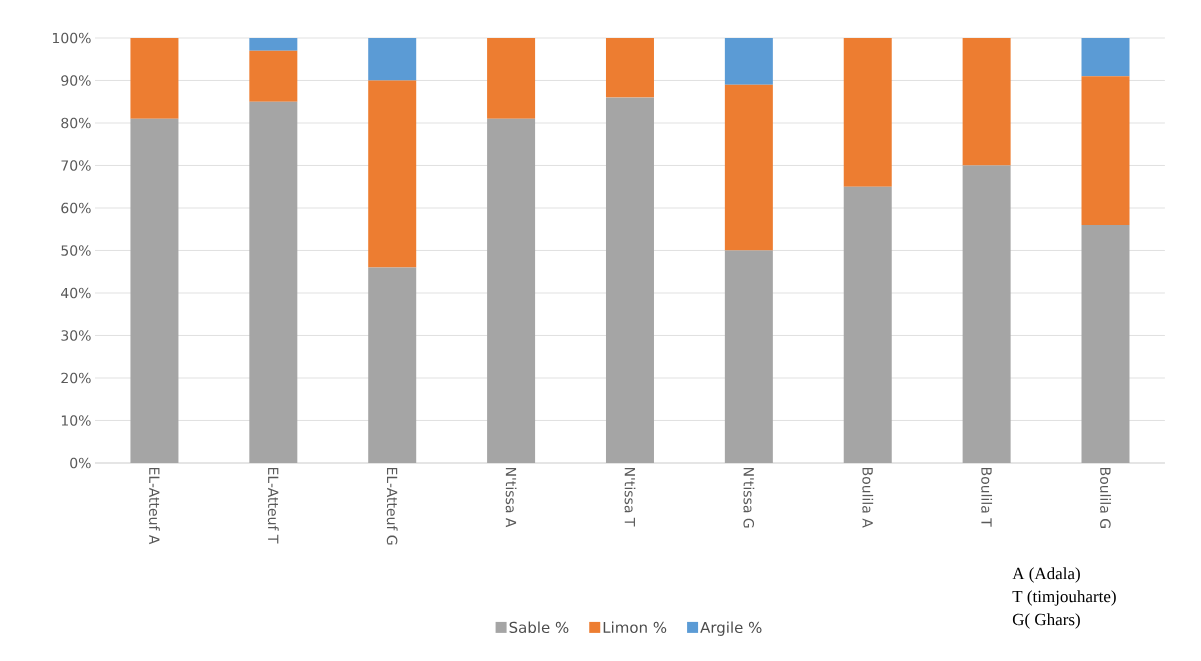  Describe the element at coordinates (1064, 598) in the screenshot. I see `text: T (timjouharte)` at that location.